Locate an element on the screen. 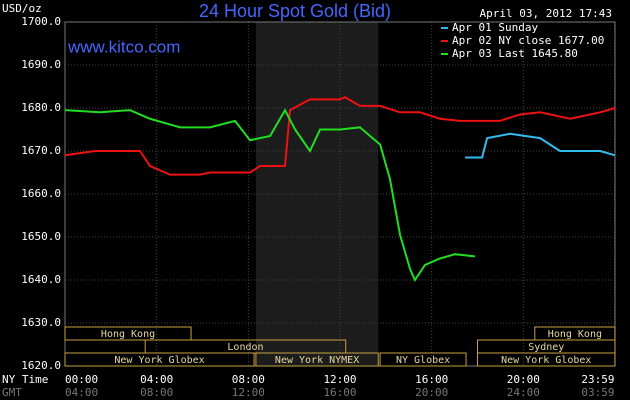 This screenshot has width=630, height=400. chart-title: 24 Hour Spot Gold (Bid) is located at coordinates (295, 11).